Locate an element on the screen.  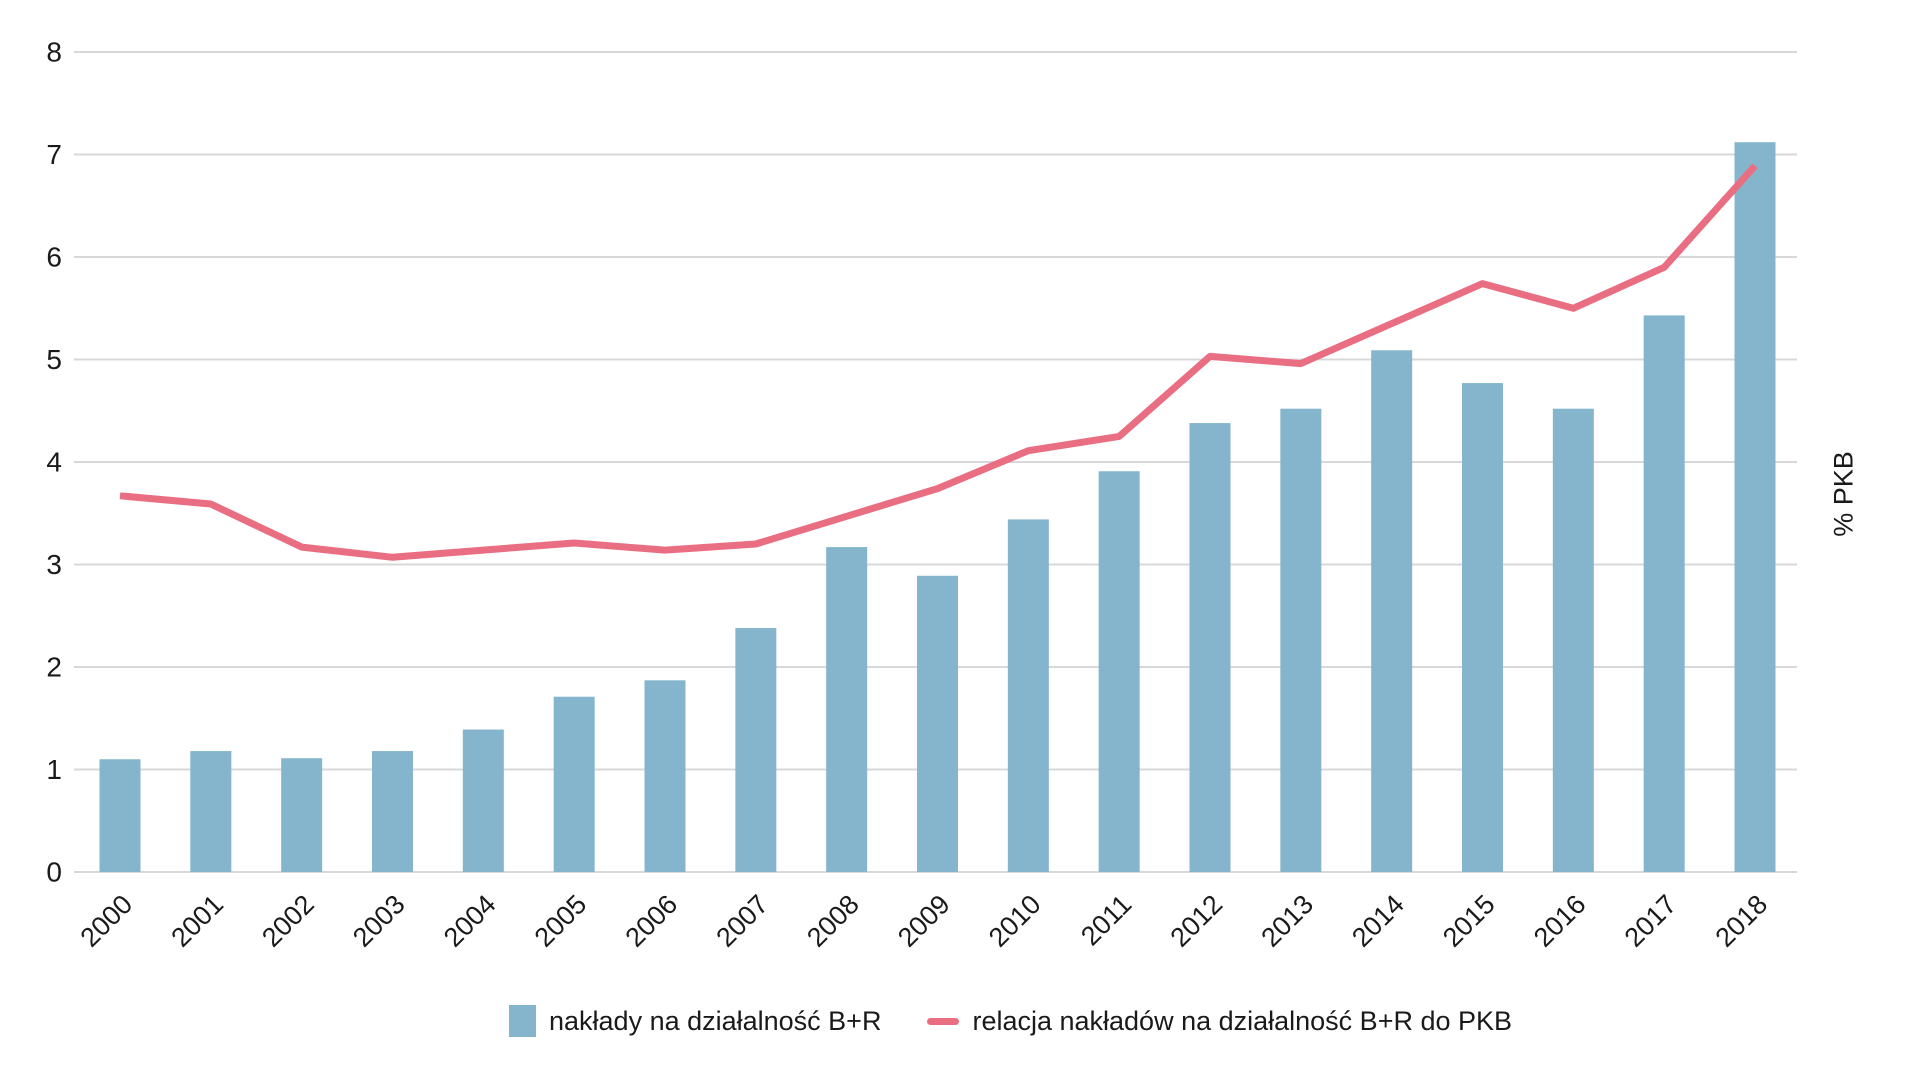
x-tick-label-2015: 2015 is located at coordinates (1469, 921).